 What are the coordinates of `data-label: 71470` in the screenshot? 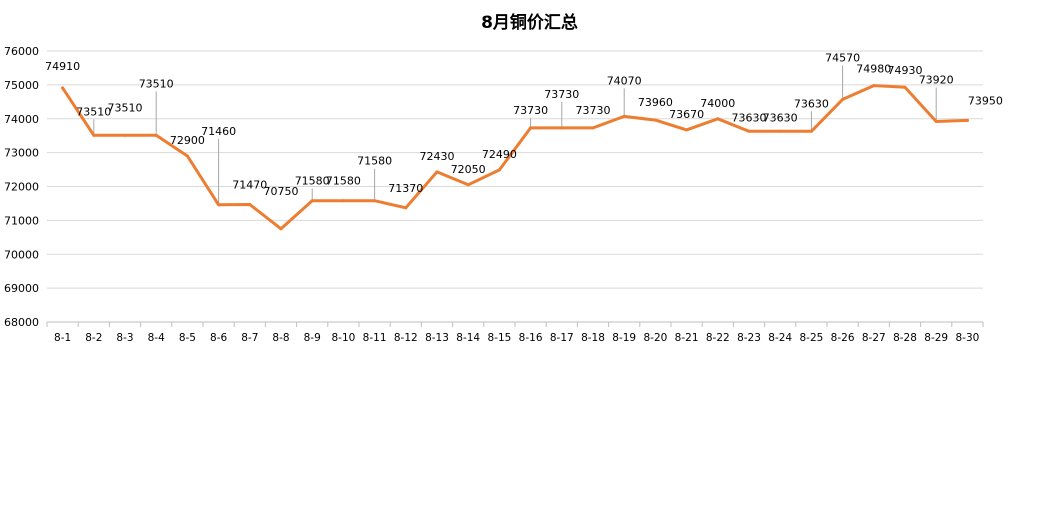 It's located at (249, 184).